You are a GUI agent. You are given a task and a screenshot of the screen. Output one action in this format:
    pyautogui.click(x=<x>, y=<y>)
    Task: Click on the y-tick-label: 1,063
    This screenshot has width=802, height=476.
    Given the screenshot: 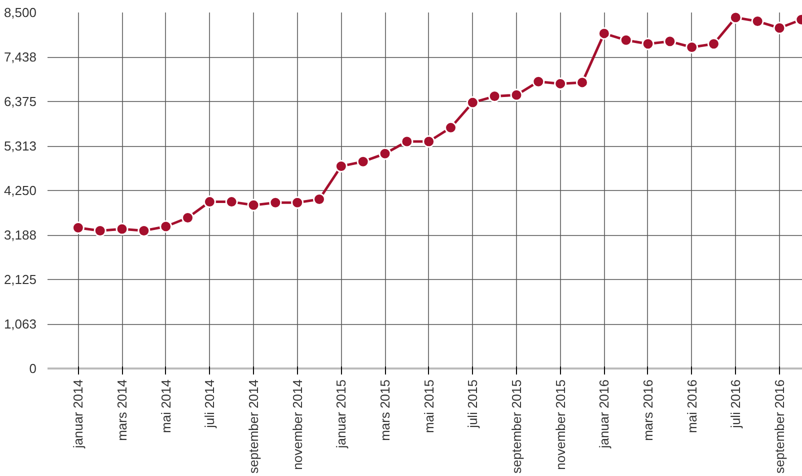 What is the action you would take?
    pyautogui.click(x=20, y=324)
    